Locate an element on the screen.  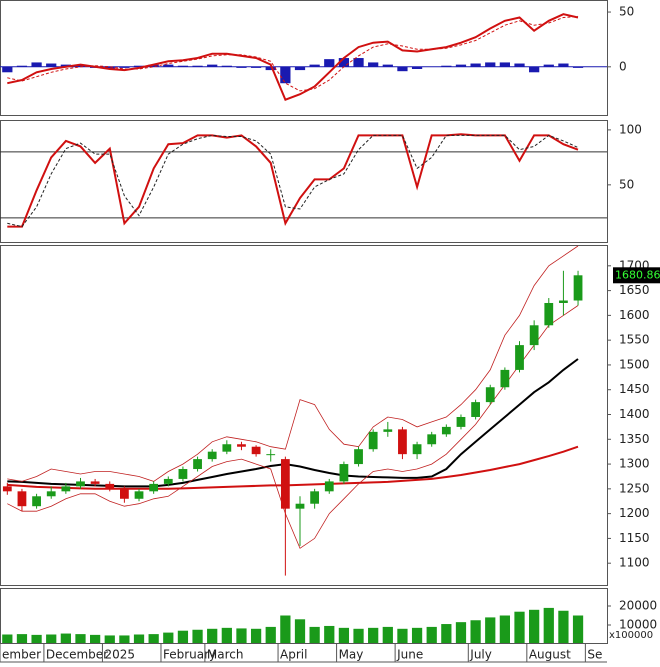
y-tick-label: 100 is located at coordinates (630, 129).